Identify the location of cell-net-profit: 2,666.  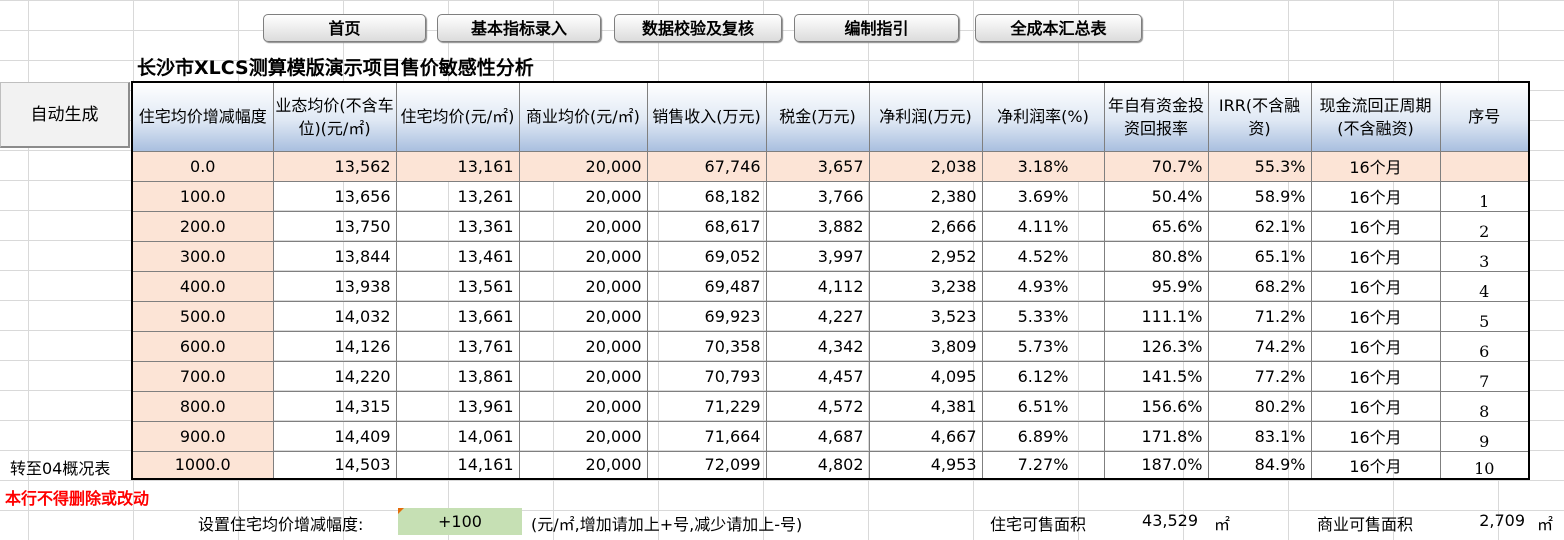
(925, 226).